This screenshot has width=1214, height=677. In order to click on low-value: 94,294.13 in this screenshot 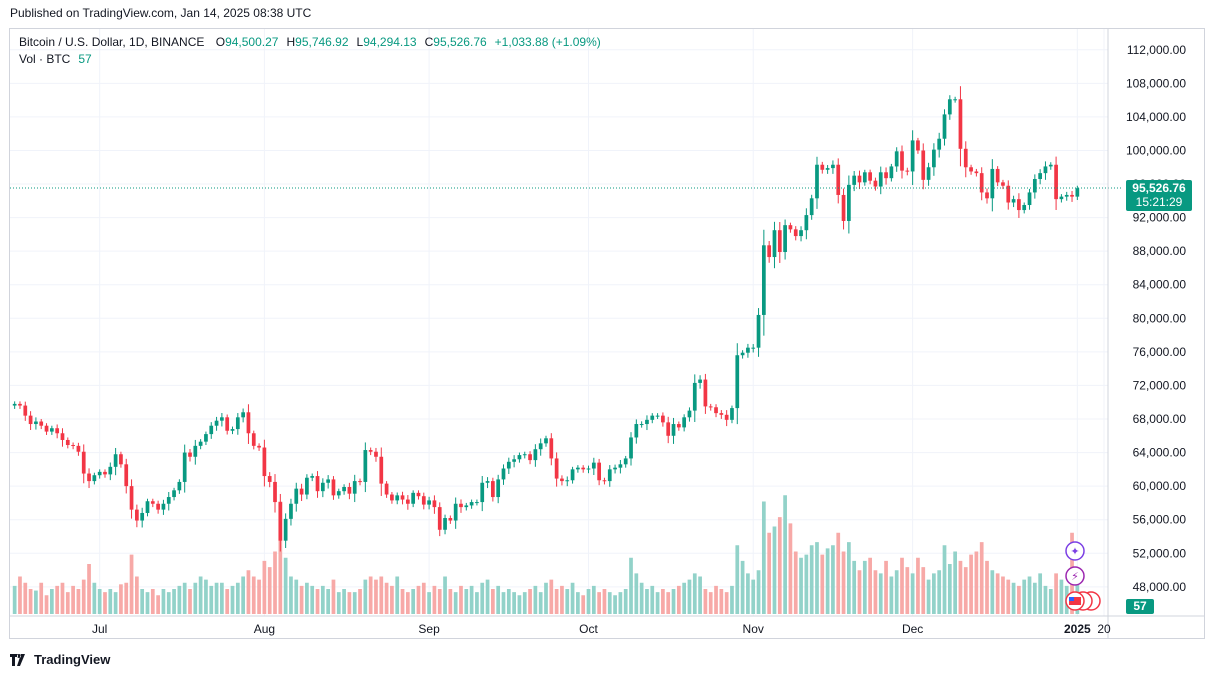, I will do `click(390, 42)`.